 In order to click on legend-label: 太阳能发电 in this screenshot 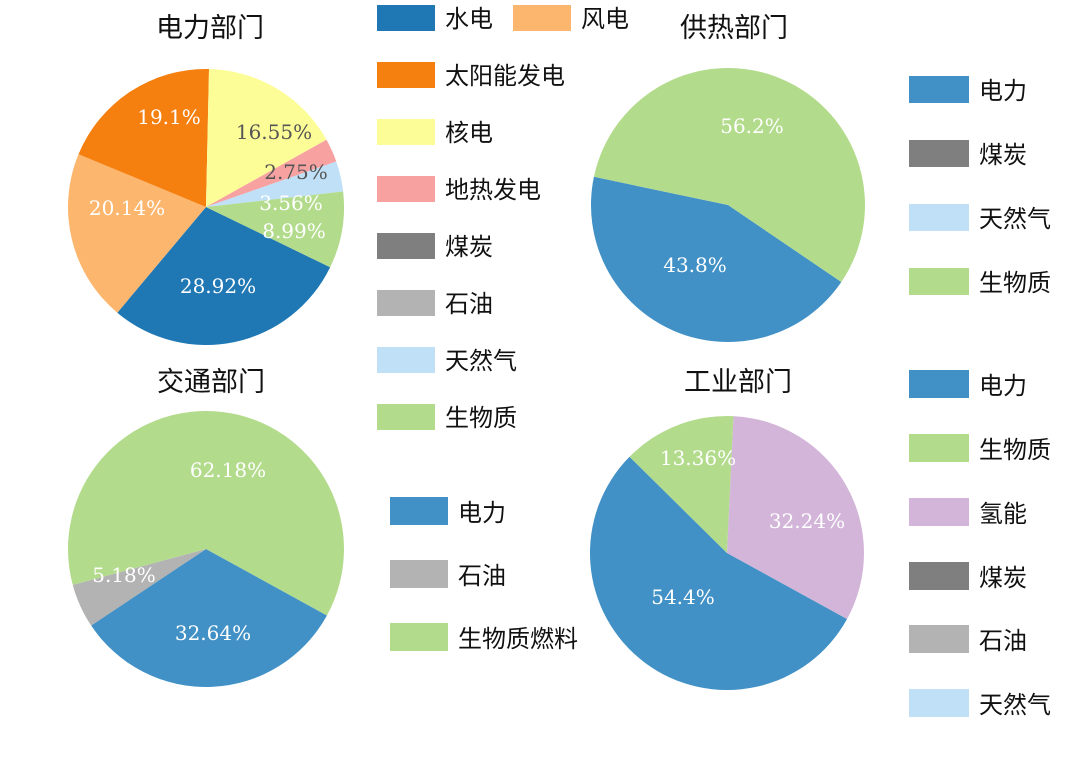, I will do `click(505, 76)`.